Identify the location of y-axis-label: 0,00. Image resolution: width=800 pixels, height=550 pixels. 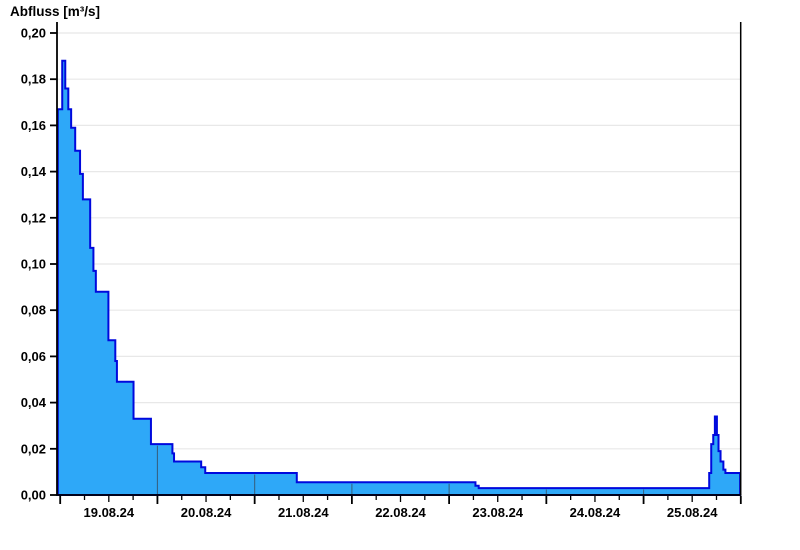
(33, 495).